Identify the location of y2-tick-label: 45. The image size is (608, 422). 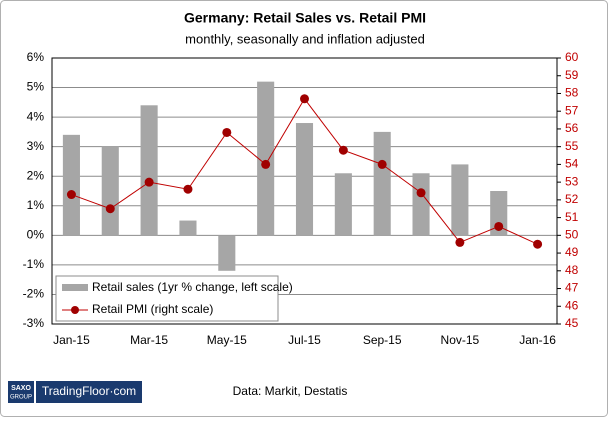
(572, 323).